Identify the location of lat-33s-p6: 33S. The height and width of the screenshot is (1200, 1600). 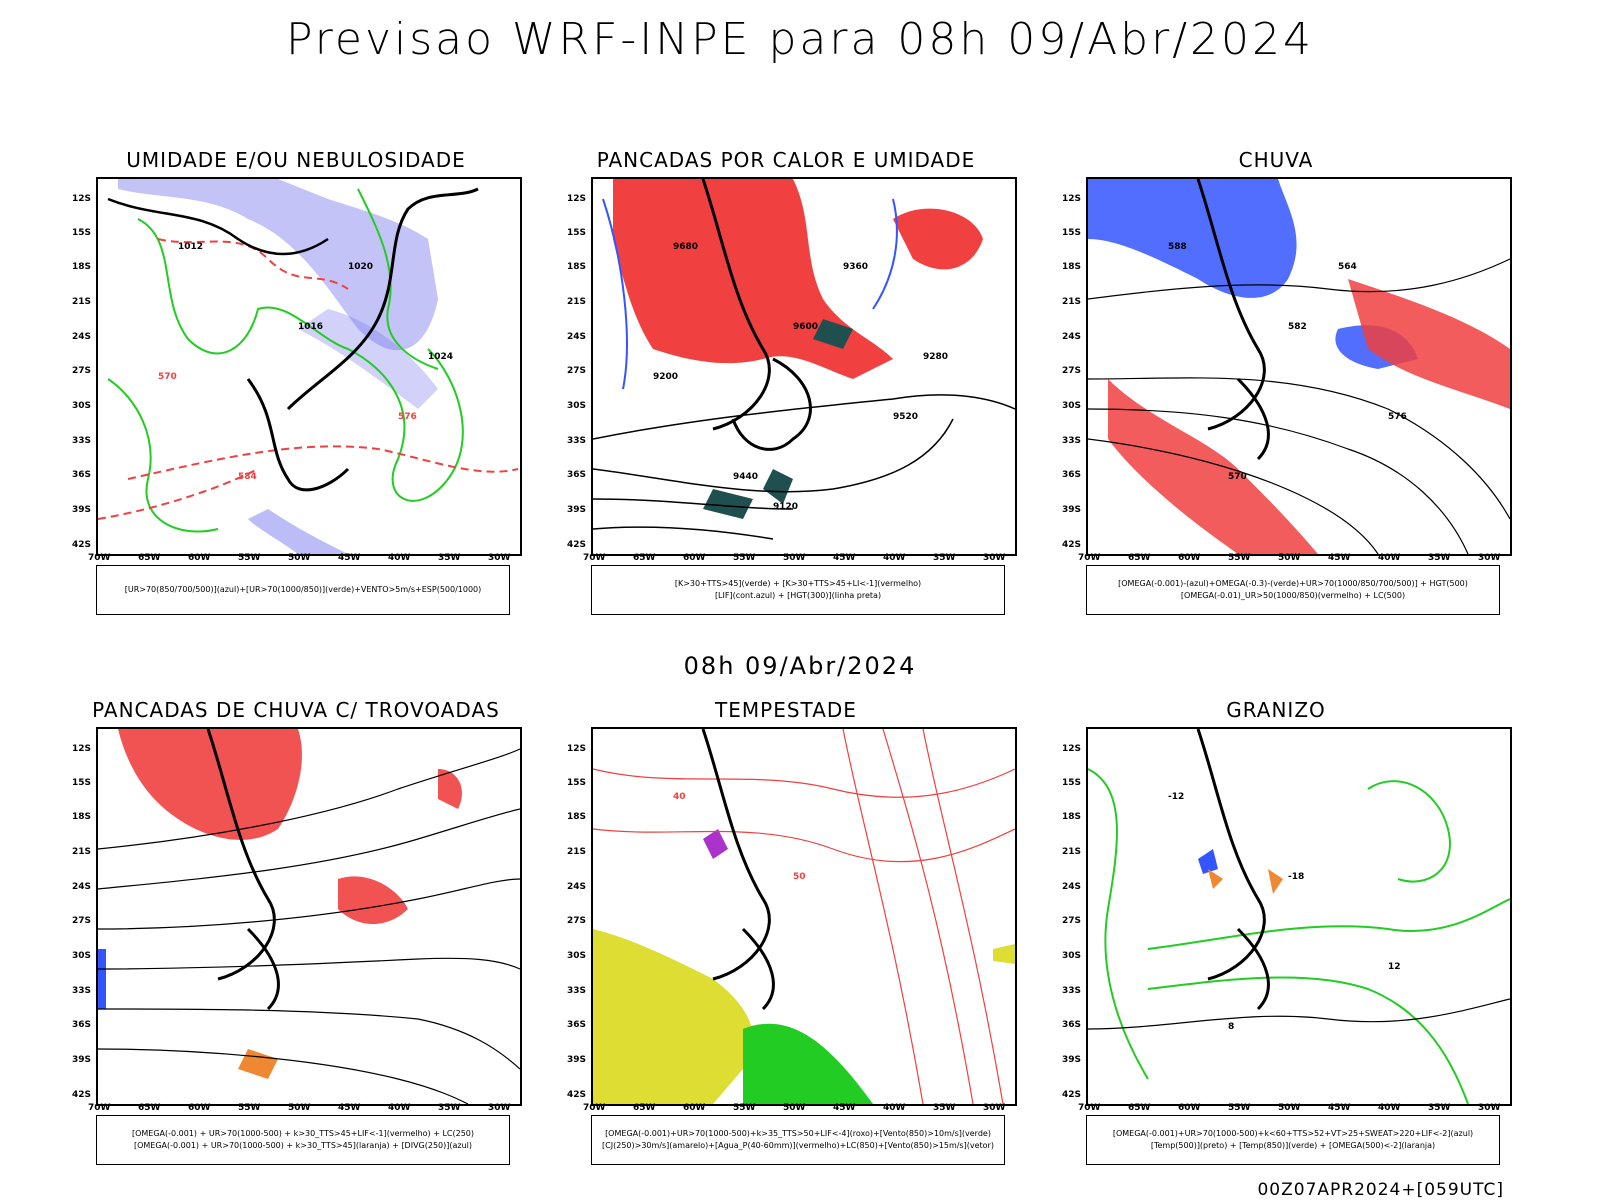
(1072, 991).